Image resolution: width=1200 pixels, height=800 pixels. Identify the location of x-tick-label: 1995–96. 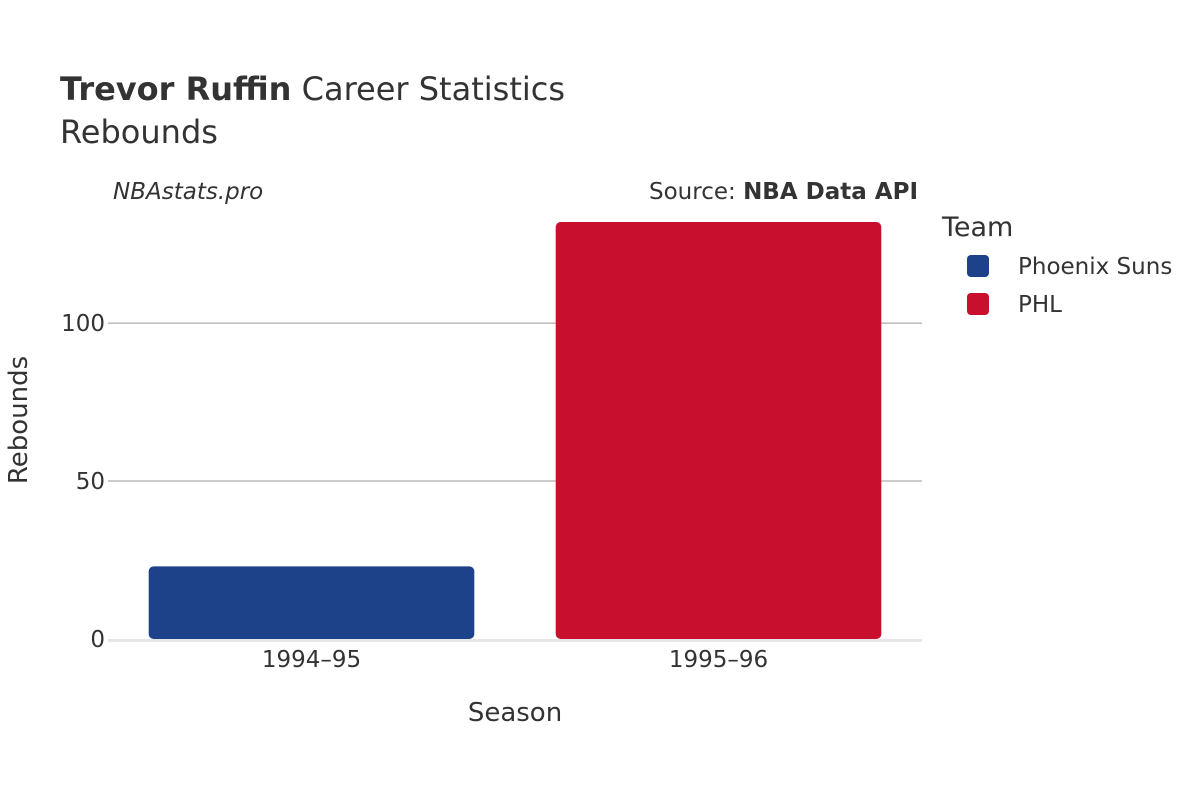
(718, 660).